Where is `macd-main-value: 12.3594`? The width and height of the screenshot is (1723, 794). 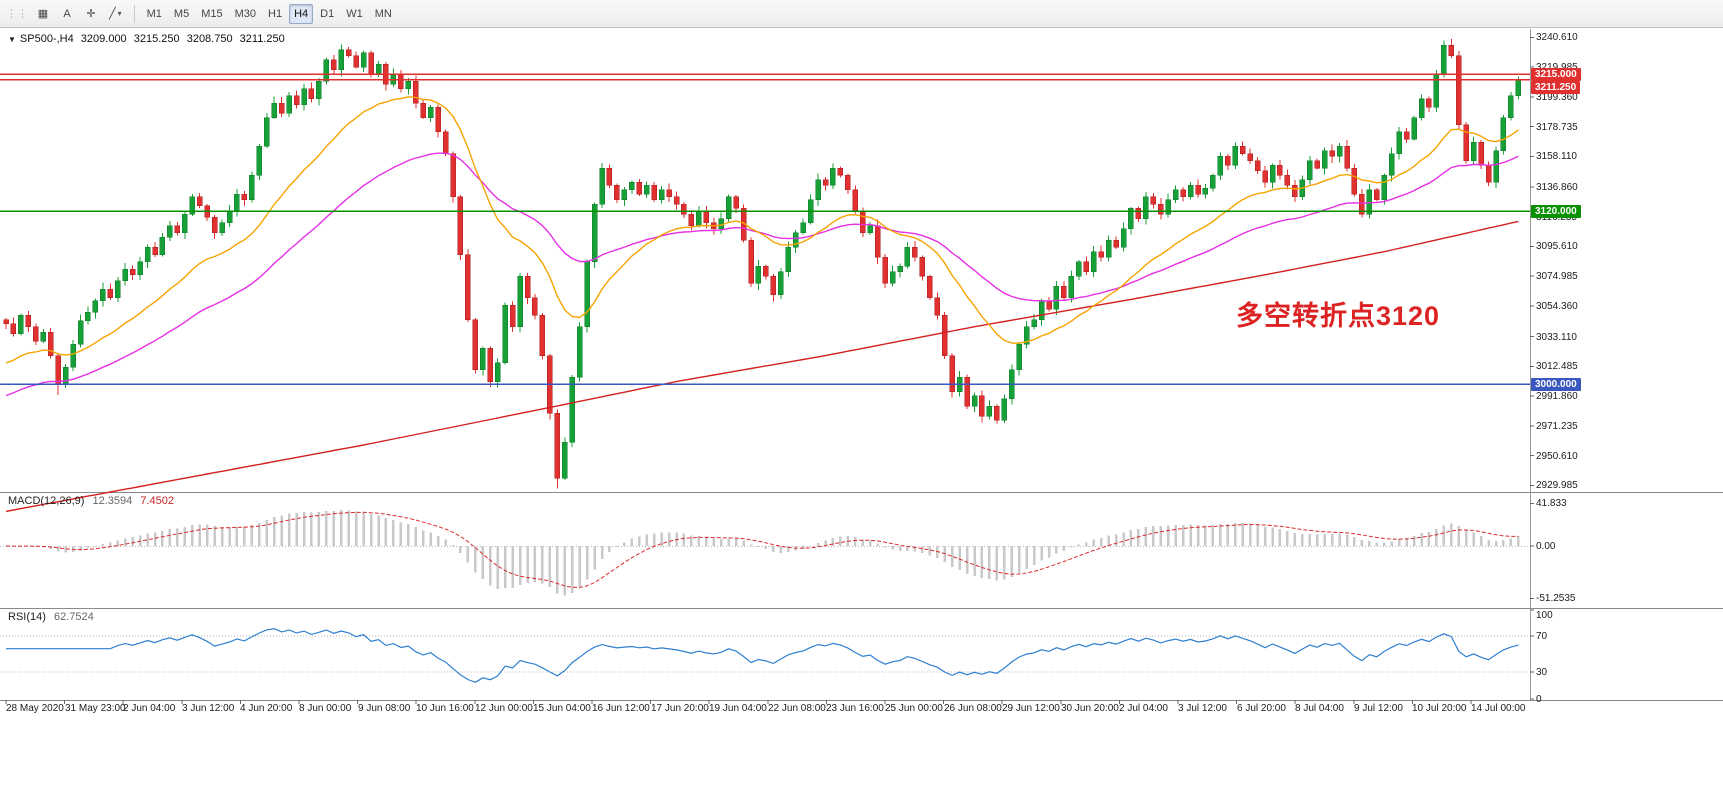
macd-main-value: 12.3594 is located at coordinates (112, 501).